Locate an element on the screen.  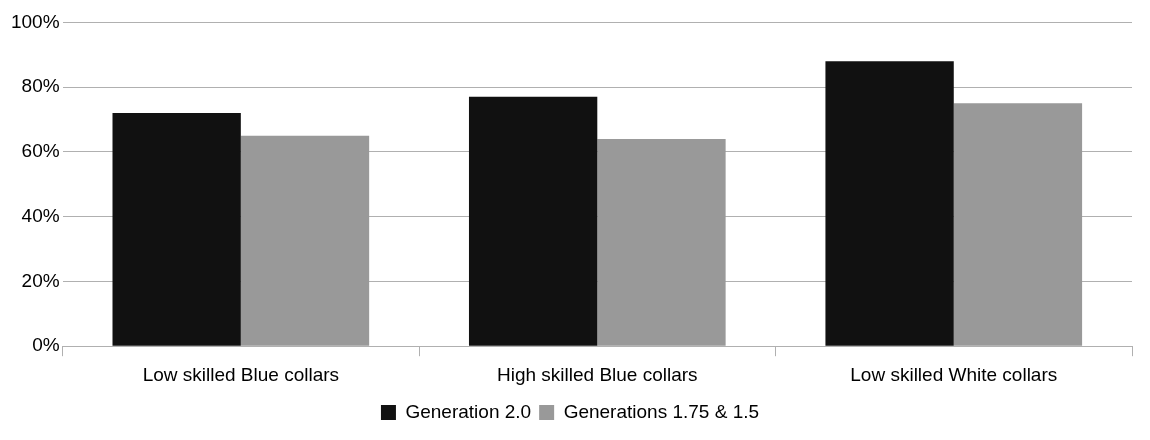
y-tick-label: 0% is located at coordinates (46, 345).